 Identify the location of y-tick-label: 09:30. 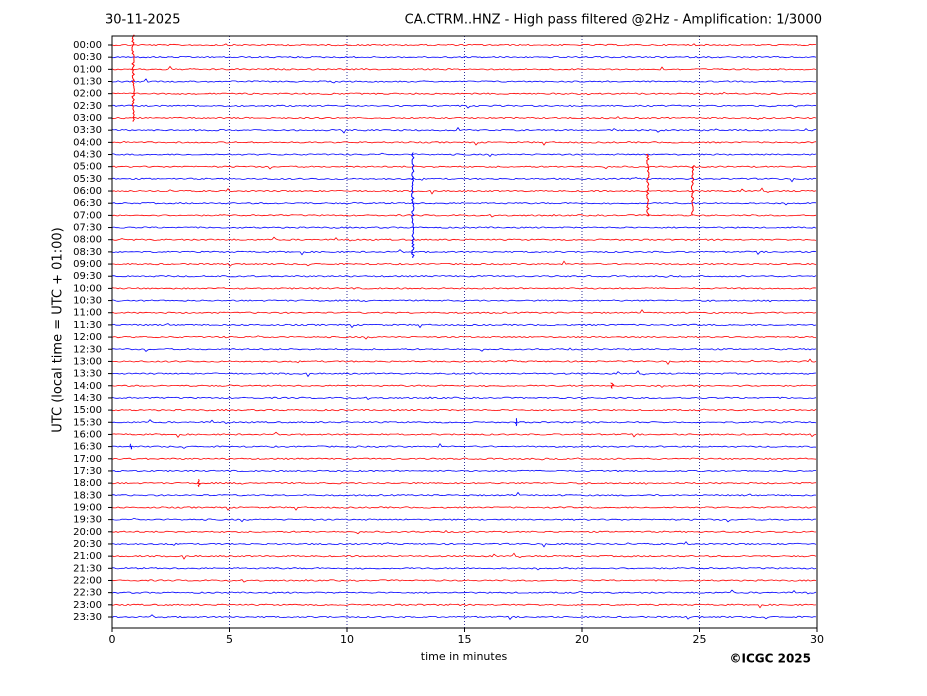
(87, 276).